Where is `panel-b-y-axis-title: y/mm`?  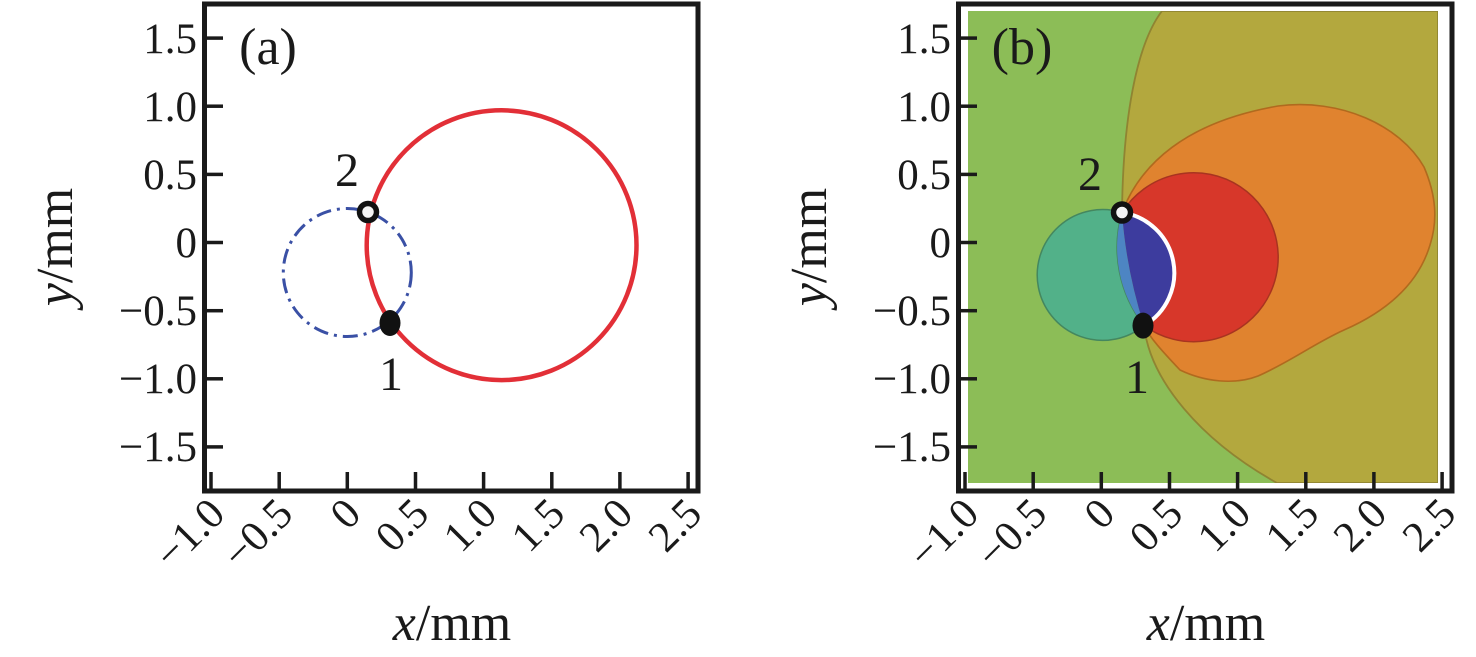
panel-b-y-axis-title: y/mm is located at coordinates (809, 249).